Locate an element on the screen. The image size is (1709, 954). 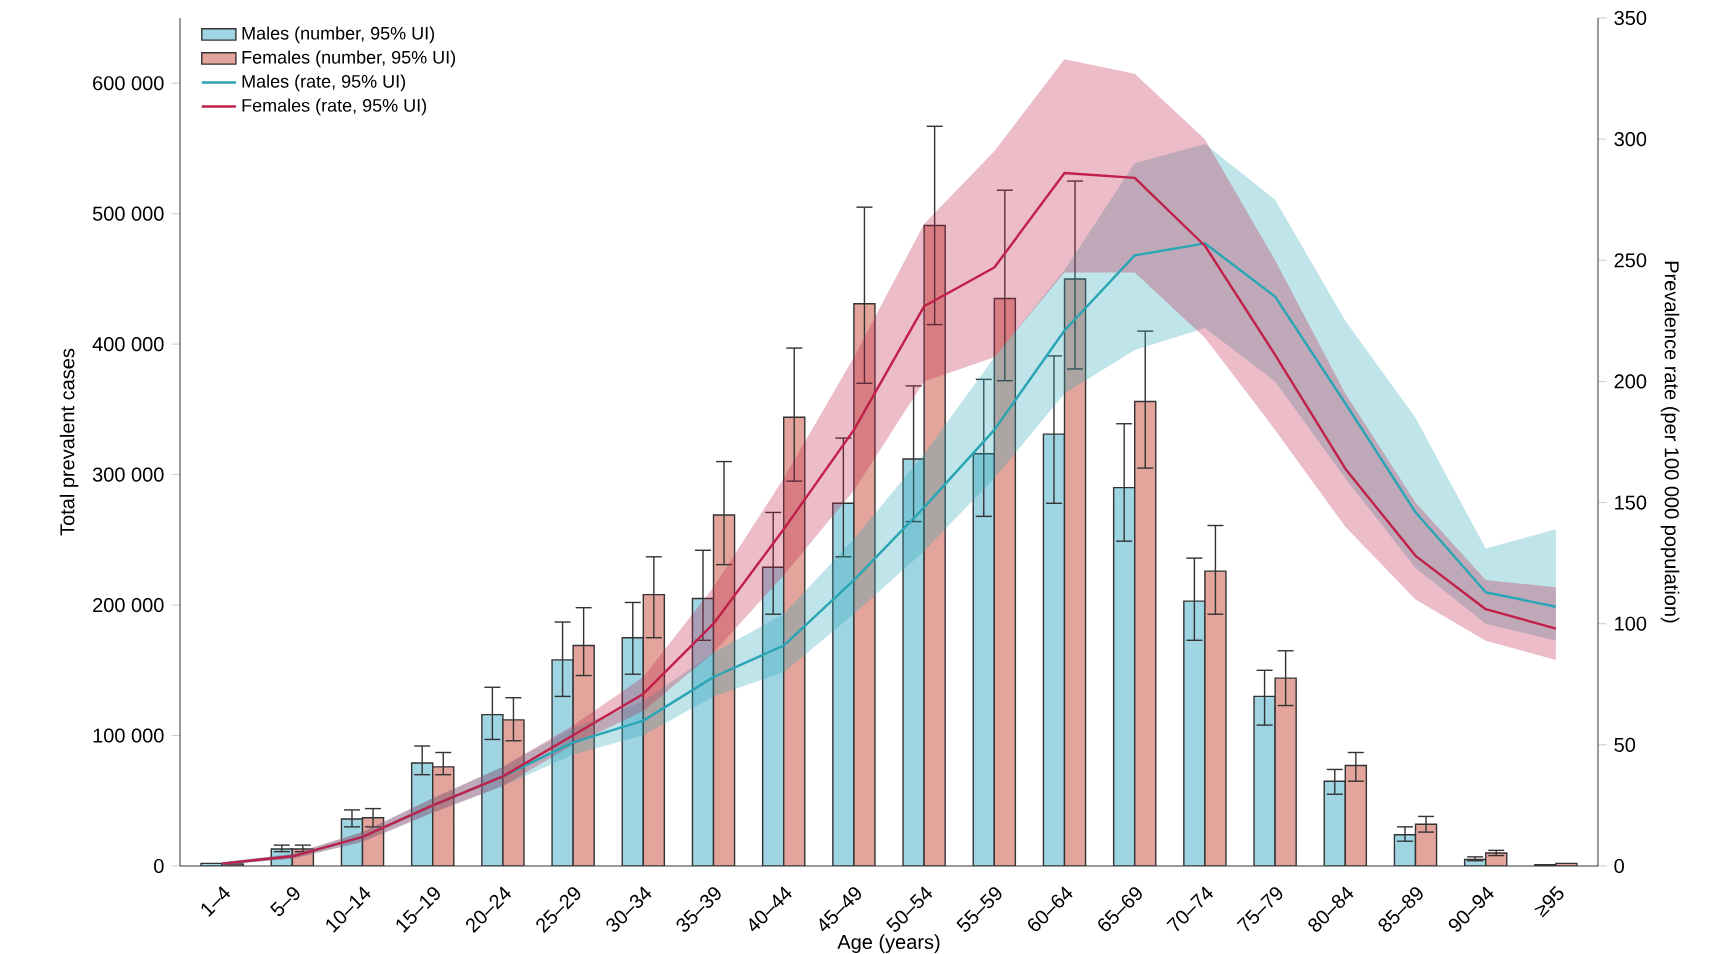
x-tick-label: ≥95 is located at coordinates (1549, 901).